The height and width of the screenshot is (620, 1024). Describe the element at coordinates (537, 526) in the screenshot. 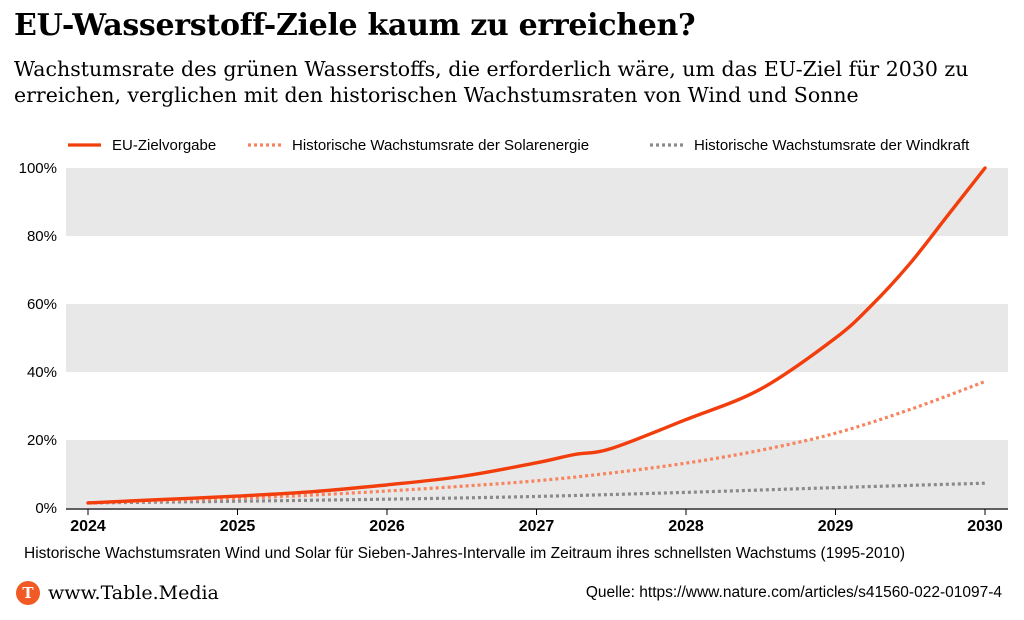

I see `x-tick-label: 2027` at that location.